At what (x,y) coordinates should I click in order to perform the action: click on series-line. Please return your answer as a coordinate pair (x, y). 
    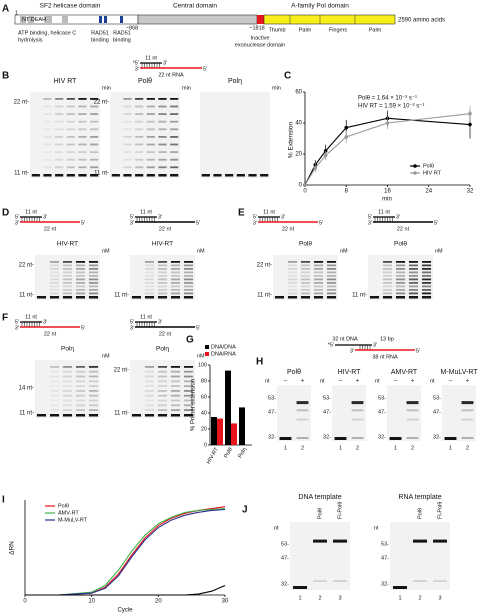
    Looking at the image, I should click on (125, 552).